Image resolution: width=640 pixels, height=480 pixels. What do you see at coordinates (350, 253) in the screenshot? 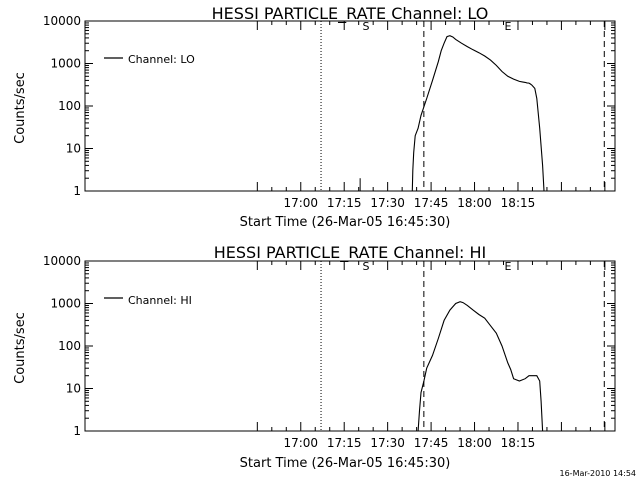
I see `chart-title: HESSI PARTICLE_RATE Channel: HI` at bounding box center [350, 253].